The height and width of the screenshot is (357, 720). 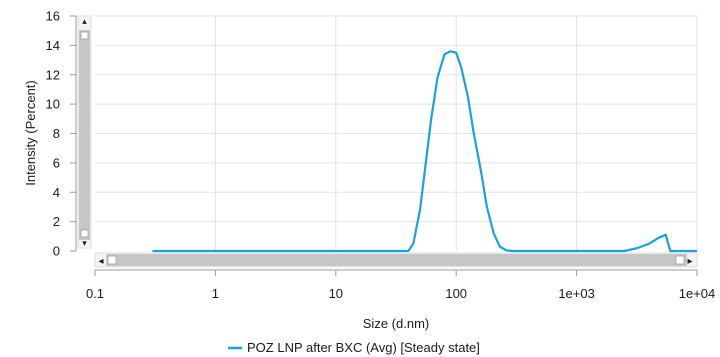 I want to click on y-tick-label: 0, so click(x=56, y=251).